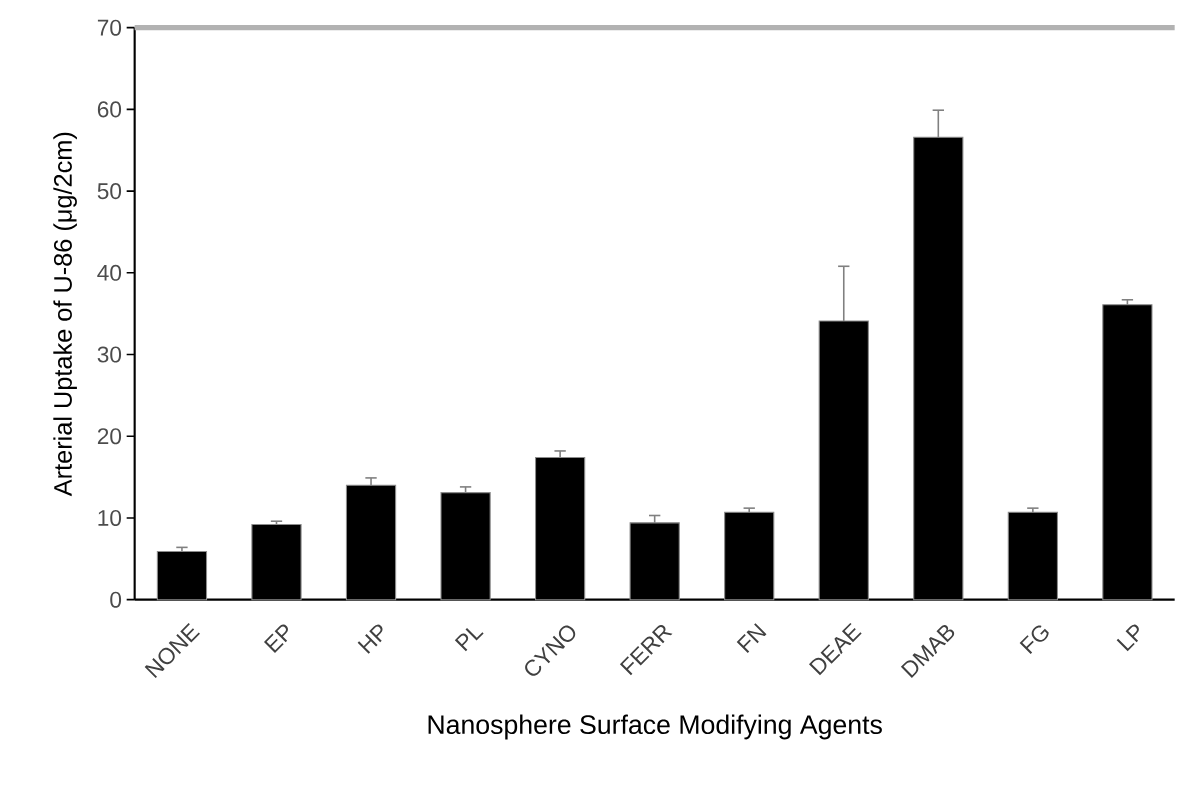 The height and width of the screenshot is (801, 1182). Describe the element at coordinates (109, 272) in the screenshot. I see `y-tick-label: 40` at that location.